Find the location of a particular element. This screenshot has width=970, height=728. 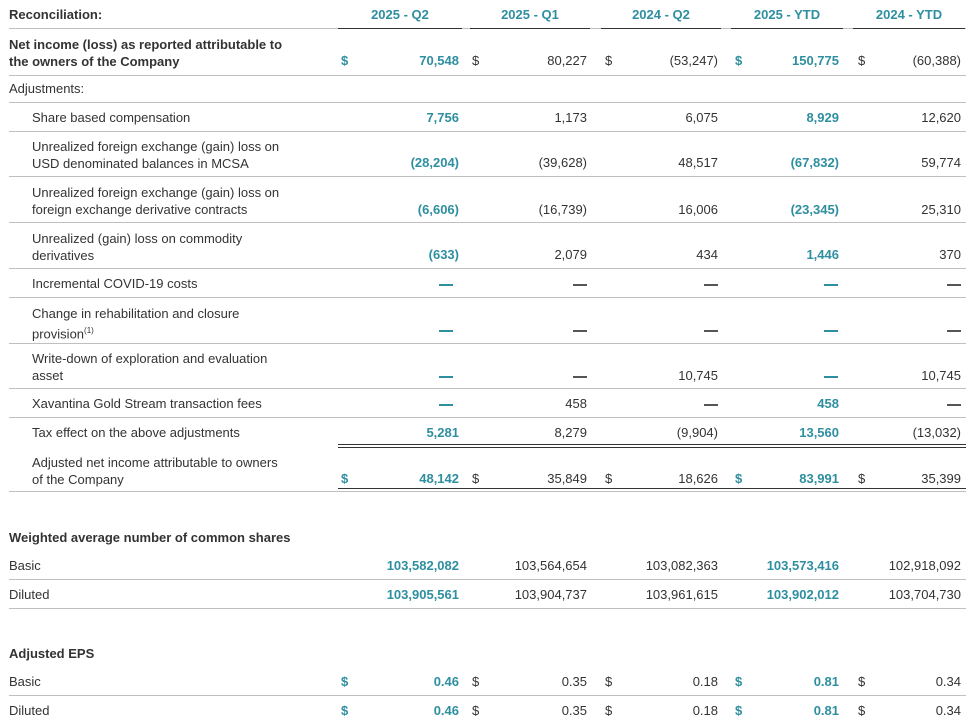

value-2025-ytd: 150,775 is located at coordinates (815, 60).